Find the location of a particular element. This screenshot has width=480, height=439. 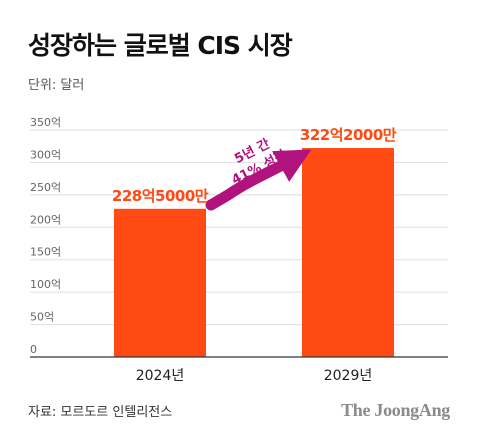

y-tick-label: 300억 is located at coordinates (45, 154).